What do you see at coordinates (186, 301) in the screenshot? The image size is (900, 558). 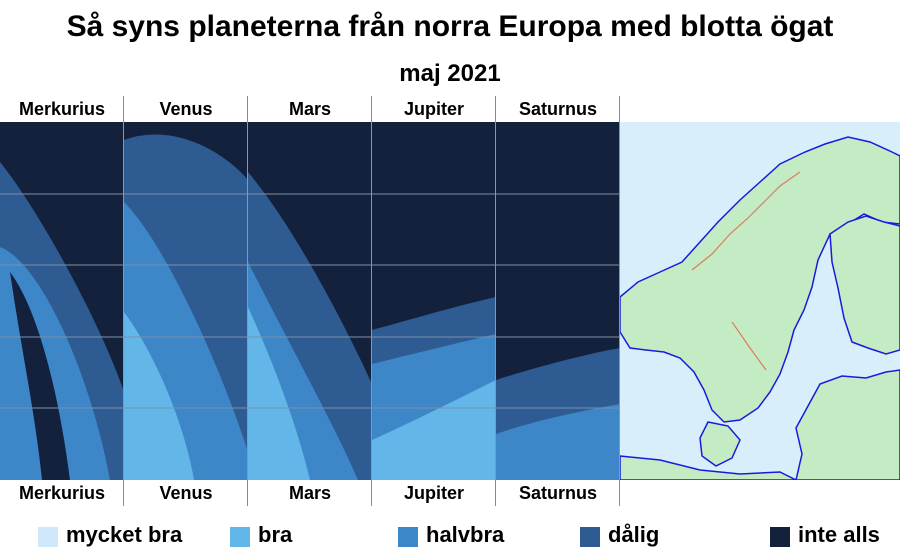 I see `panel-venus` at bounding box center [186, 301].